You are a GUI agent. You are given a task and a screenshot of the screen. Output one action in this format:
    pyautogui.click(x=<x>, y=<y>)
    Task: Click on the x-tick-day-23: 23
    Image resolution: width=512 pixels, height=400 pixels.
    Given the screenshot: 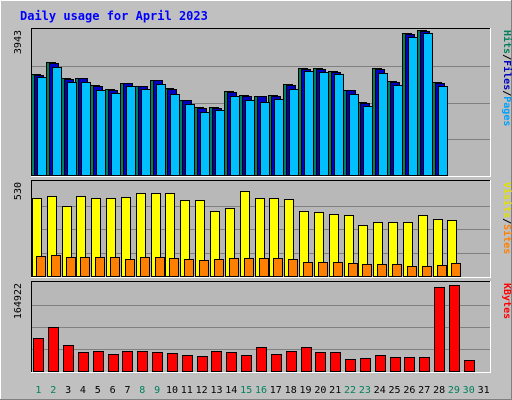 What is the action you would take?
    pyautogui.click(x=365, y=390)
    